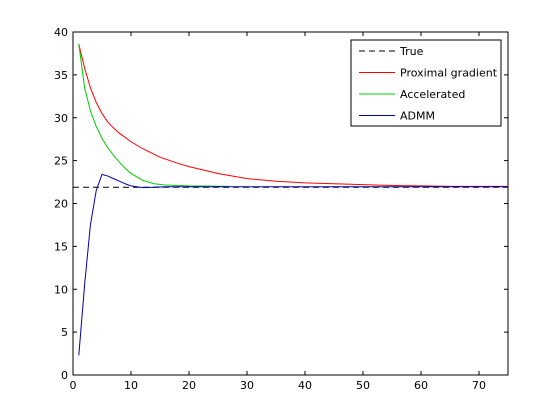 Image resolution: width=560 pixels, height=420 pixels. What do you see at coordinates (411, 51) in the screenshot?
I see `legend-label-0: True` at bounding box center [411, 51].